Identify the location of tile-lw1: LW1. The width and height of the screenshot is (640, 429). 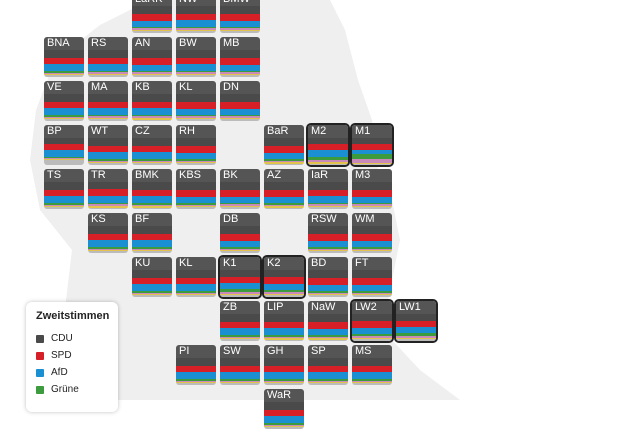
(416, 321).